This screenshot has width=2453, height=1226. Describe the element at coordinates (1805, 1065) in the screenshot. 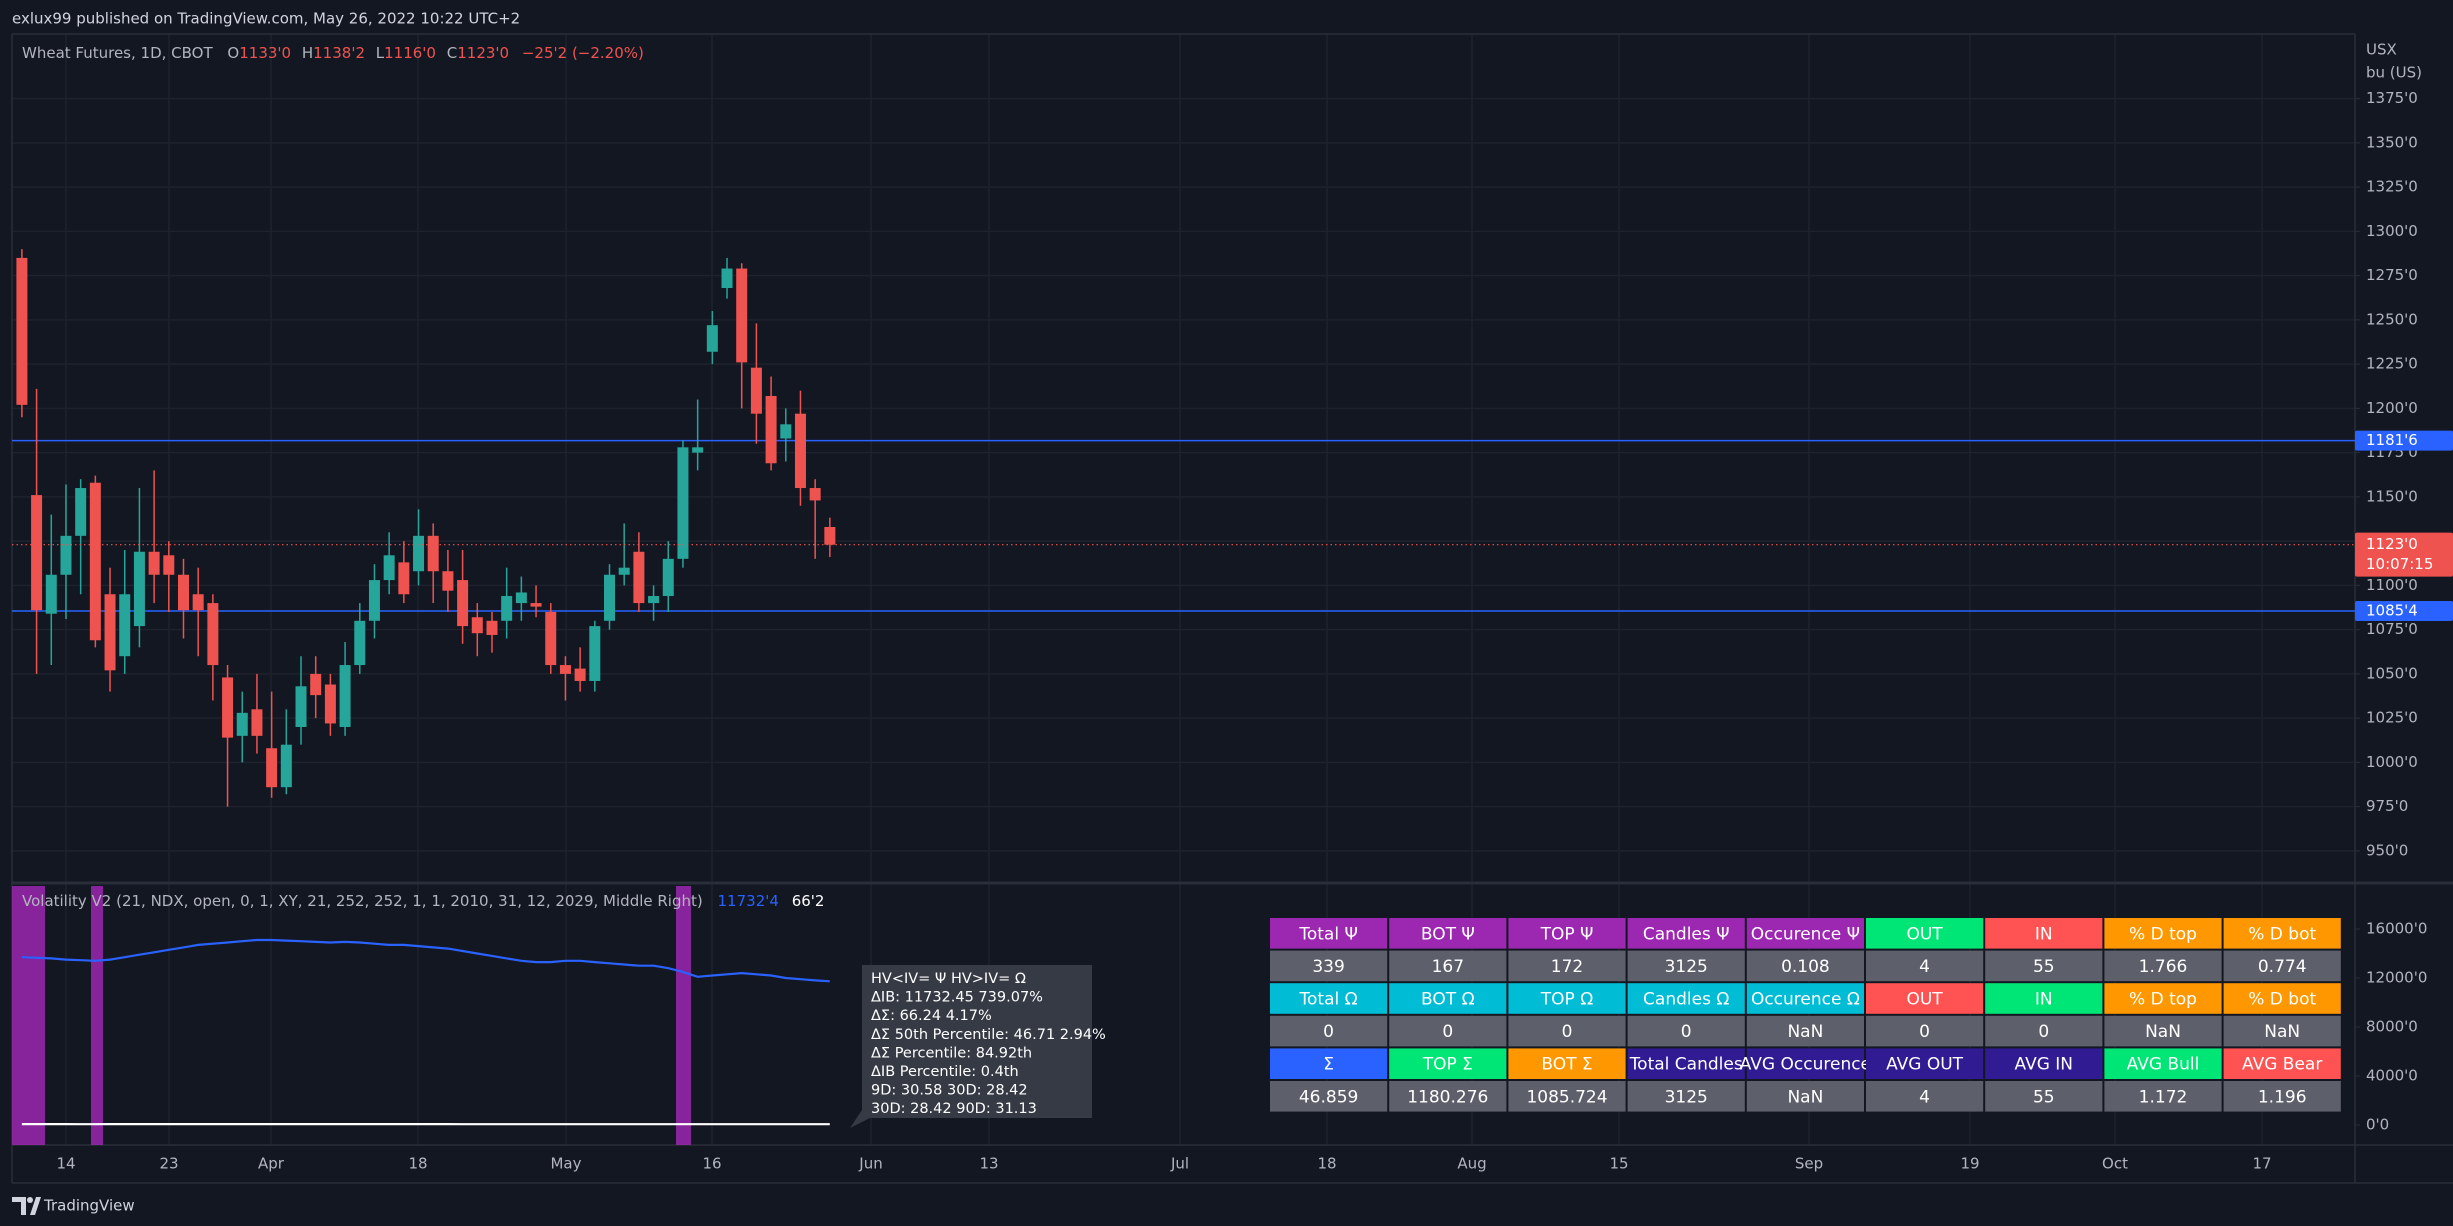

I see `table-cell-text: AVG Occurence` at that location.